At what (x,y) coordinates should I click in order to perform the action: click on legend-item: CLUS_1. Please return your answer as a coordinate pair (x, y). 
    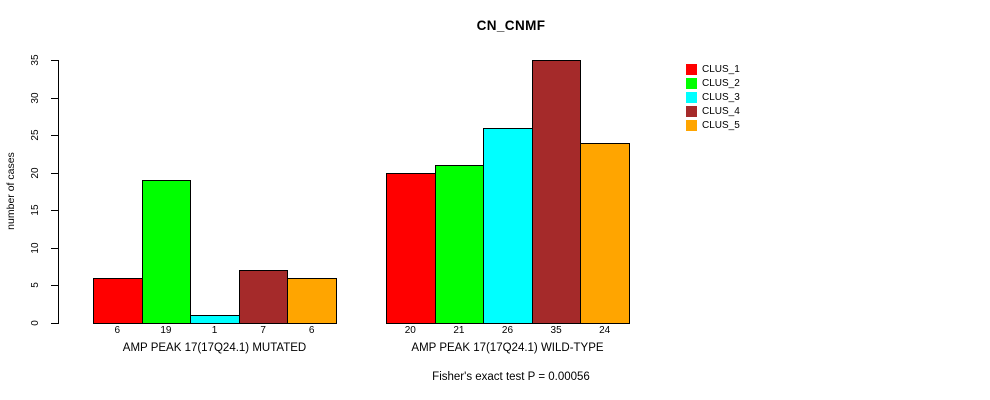
    Looking at the image, I should click on (713, 69).